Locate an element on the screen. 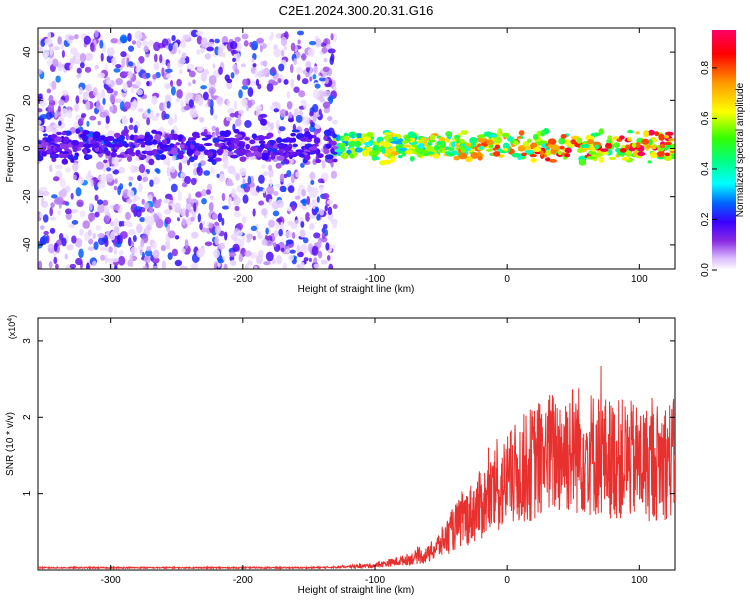 The image size is (750, 600). snr-scale-label: (x104) is located at coordinates (12, 327).